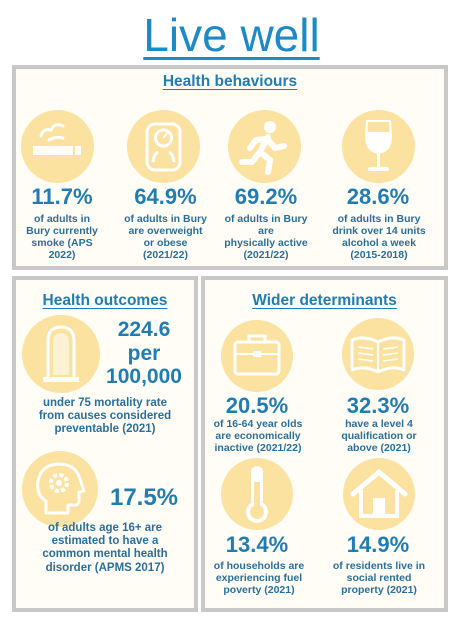 The height and width of the screenshot is (624, 463). I want to click on mental-health-value: 17.5%, so click(144, 497).